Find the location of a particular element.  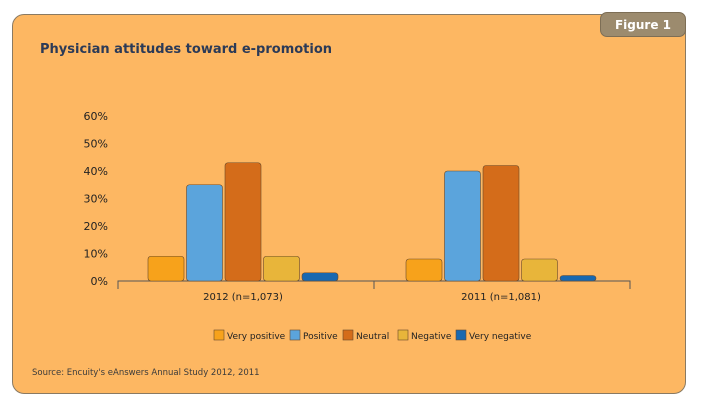

y-tick-label: 10% is located at coordinates (96, 254).